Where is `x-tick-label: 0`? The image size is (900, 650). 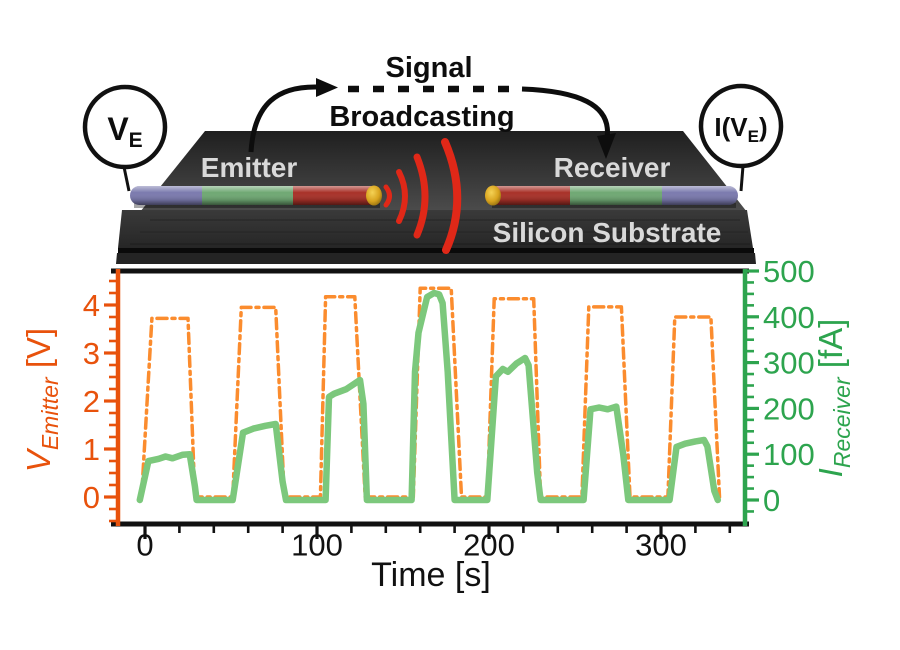 x-tick-label: 0 is located at coordinates (144, 544).